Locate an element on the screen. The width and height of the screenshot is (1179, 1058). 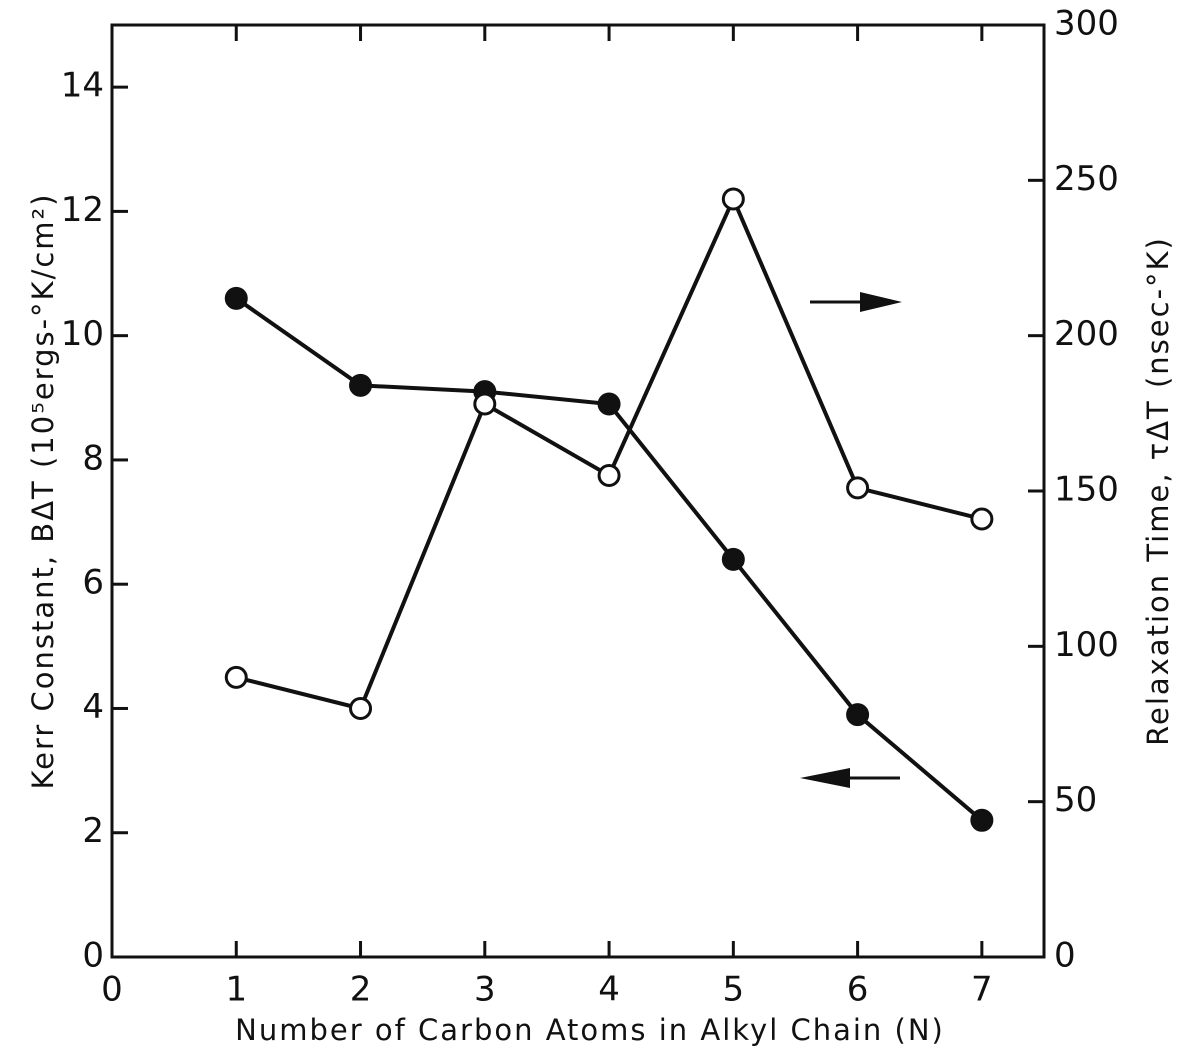
y-tick-label: 8 is located at coordinates (93, 458).